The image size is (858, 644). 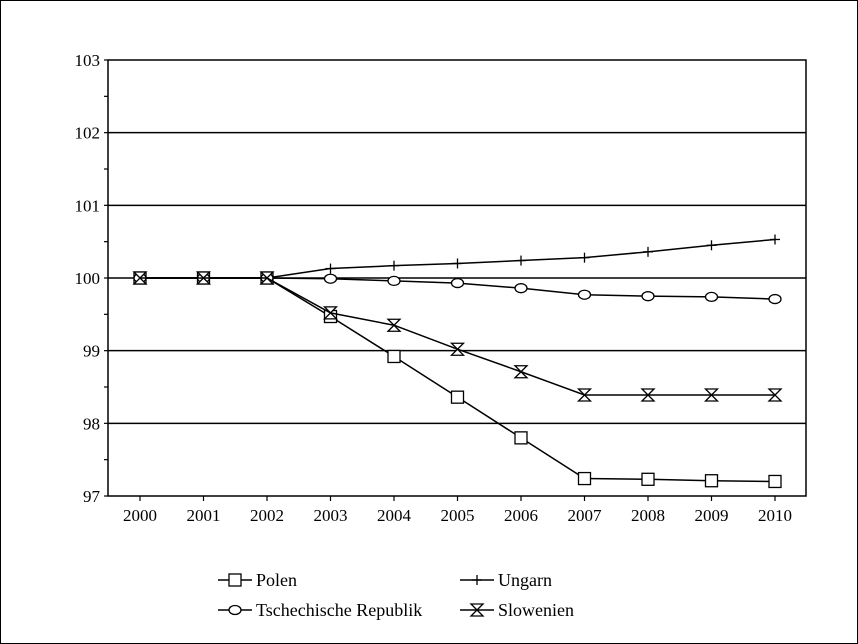 What do you see at coordinates (331, 515) in the screenshot?
I see `x-tick-label: 2003` at bounding box center [331, 515].